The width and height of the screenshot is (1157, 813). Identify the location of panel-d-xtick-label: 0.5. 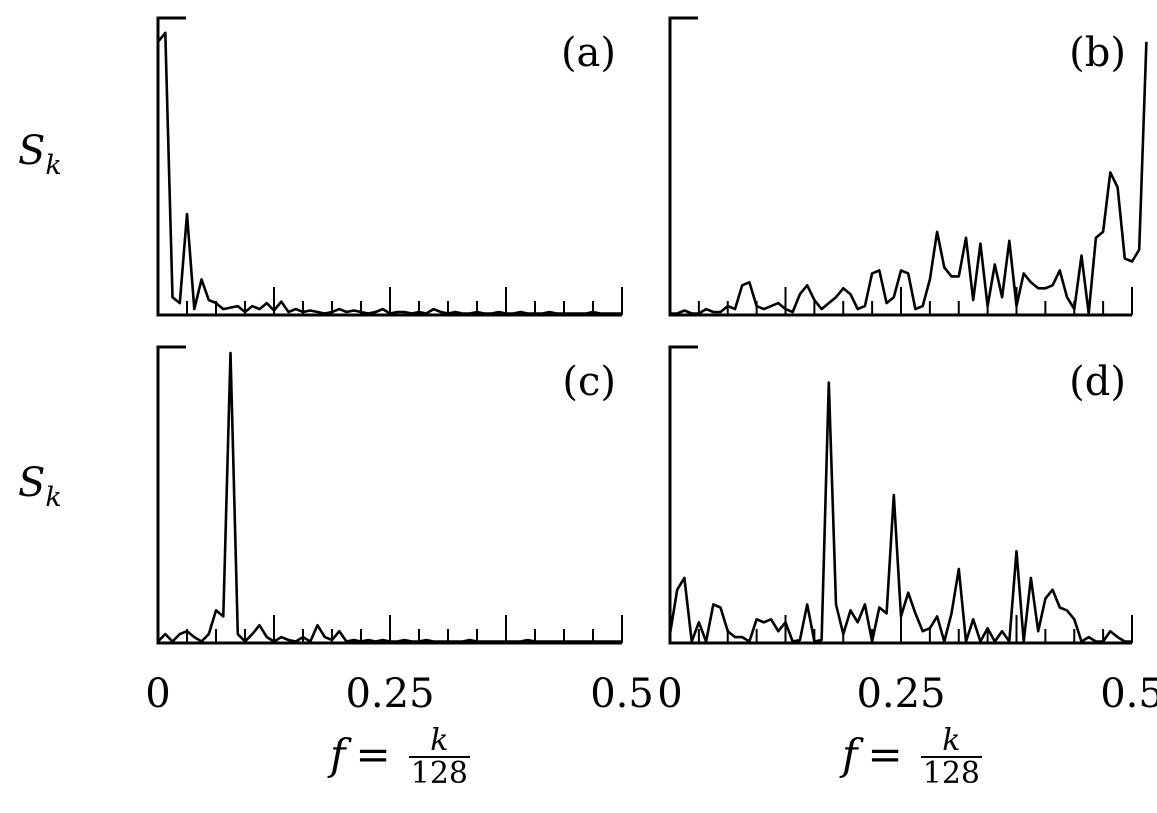
(1128, 694).